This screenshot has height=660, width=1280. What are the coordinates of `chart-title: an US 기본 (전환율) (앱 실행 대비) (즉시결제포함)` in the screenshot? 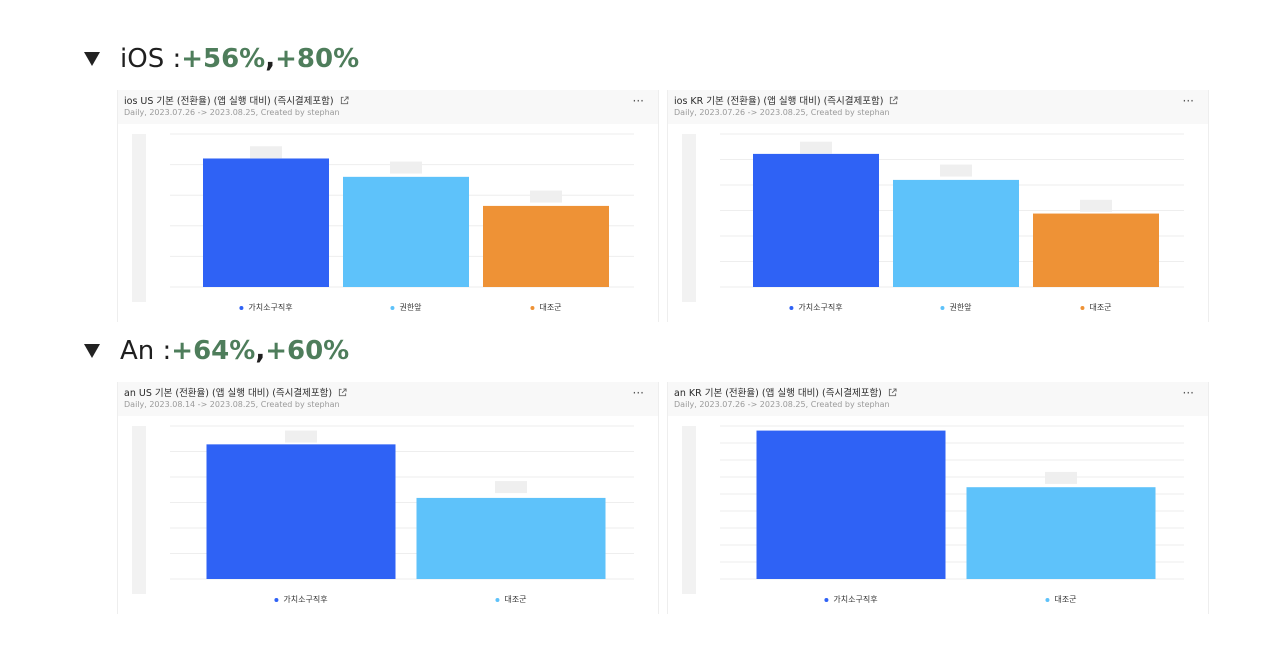 It's located at (235, 392).